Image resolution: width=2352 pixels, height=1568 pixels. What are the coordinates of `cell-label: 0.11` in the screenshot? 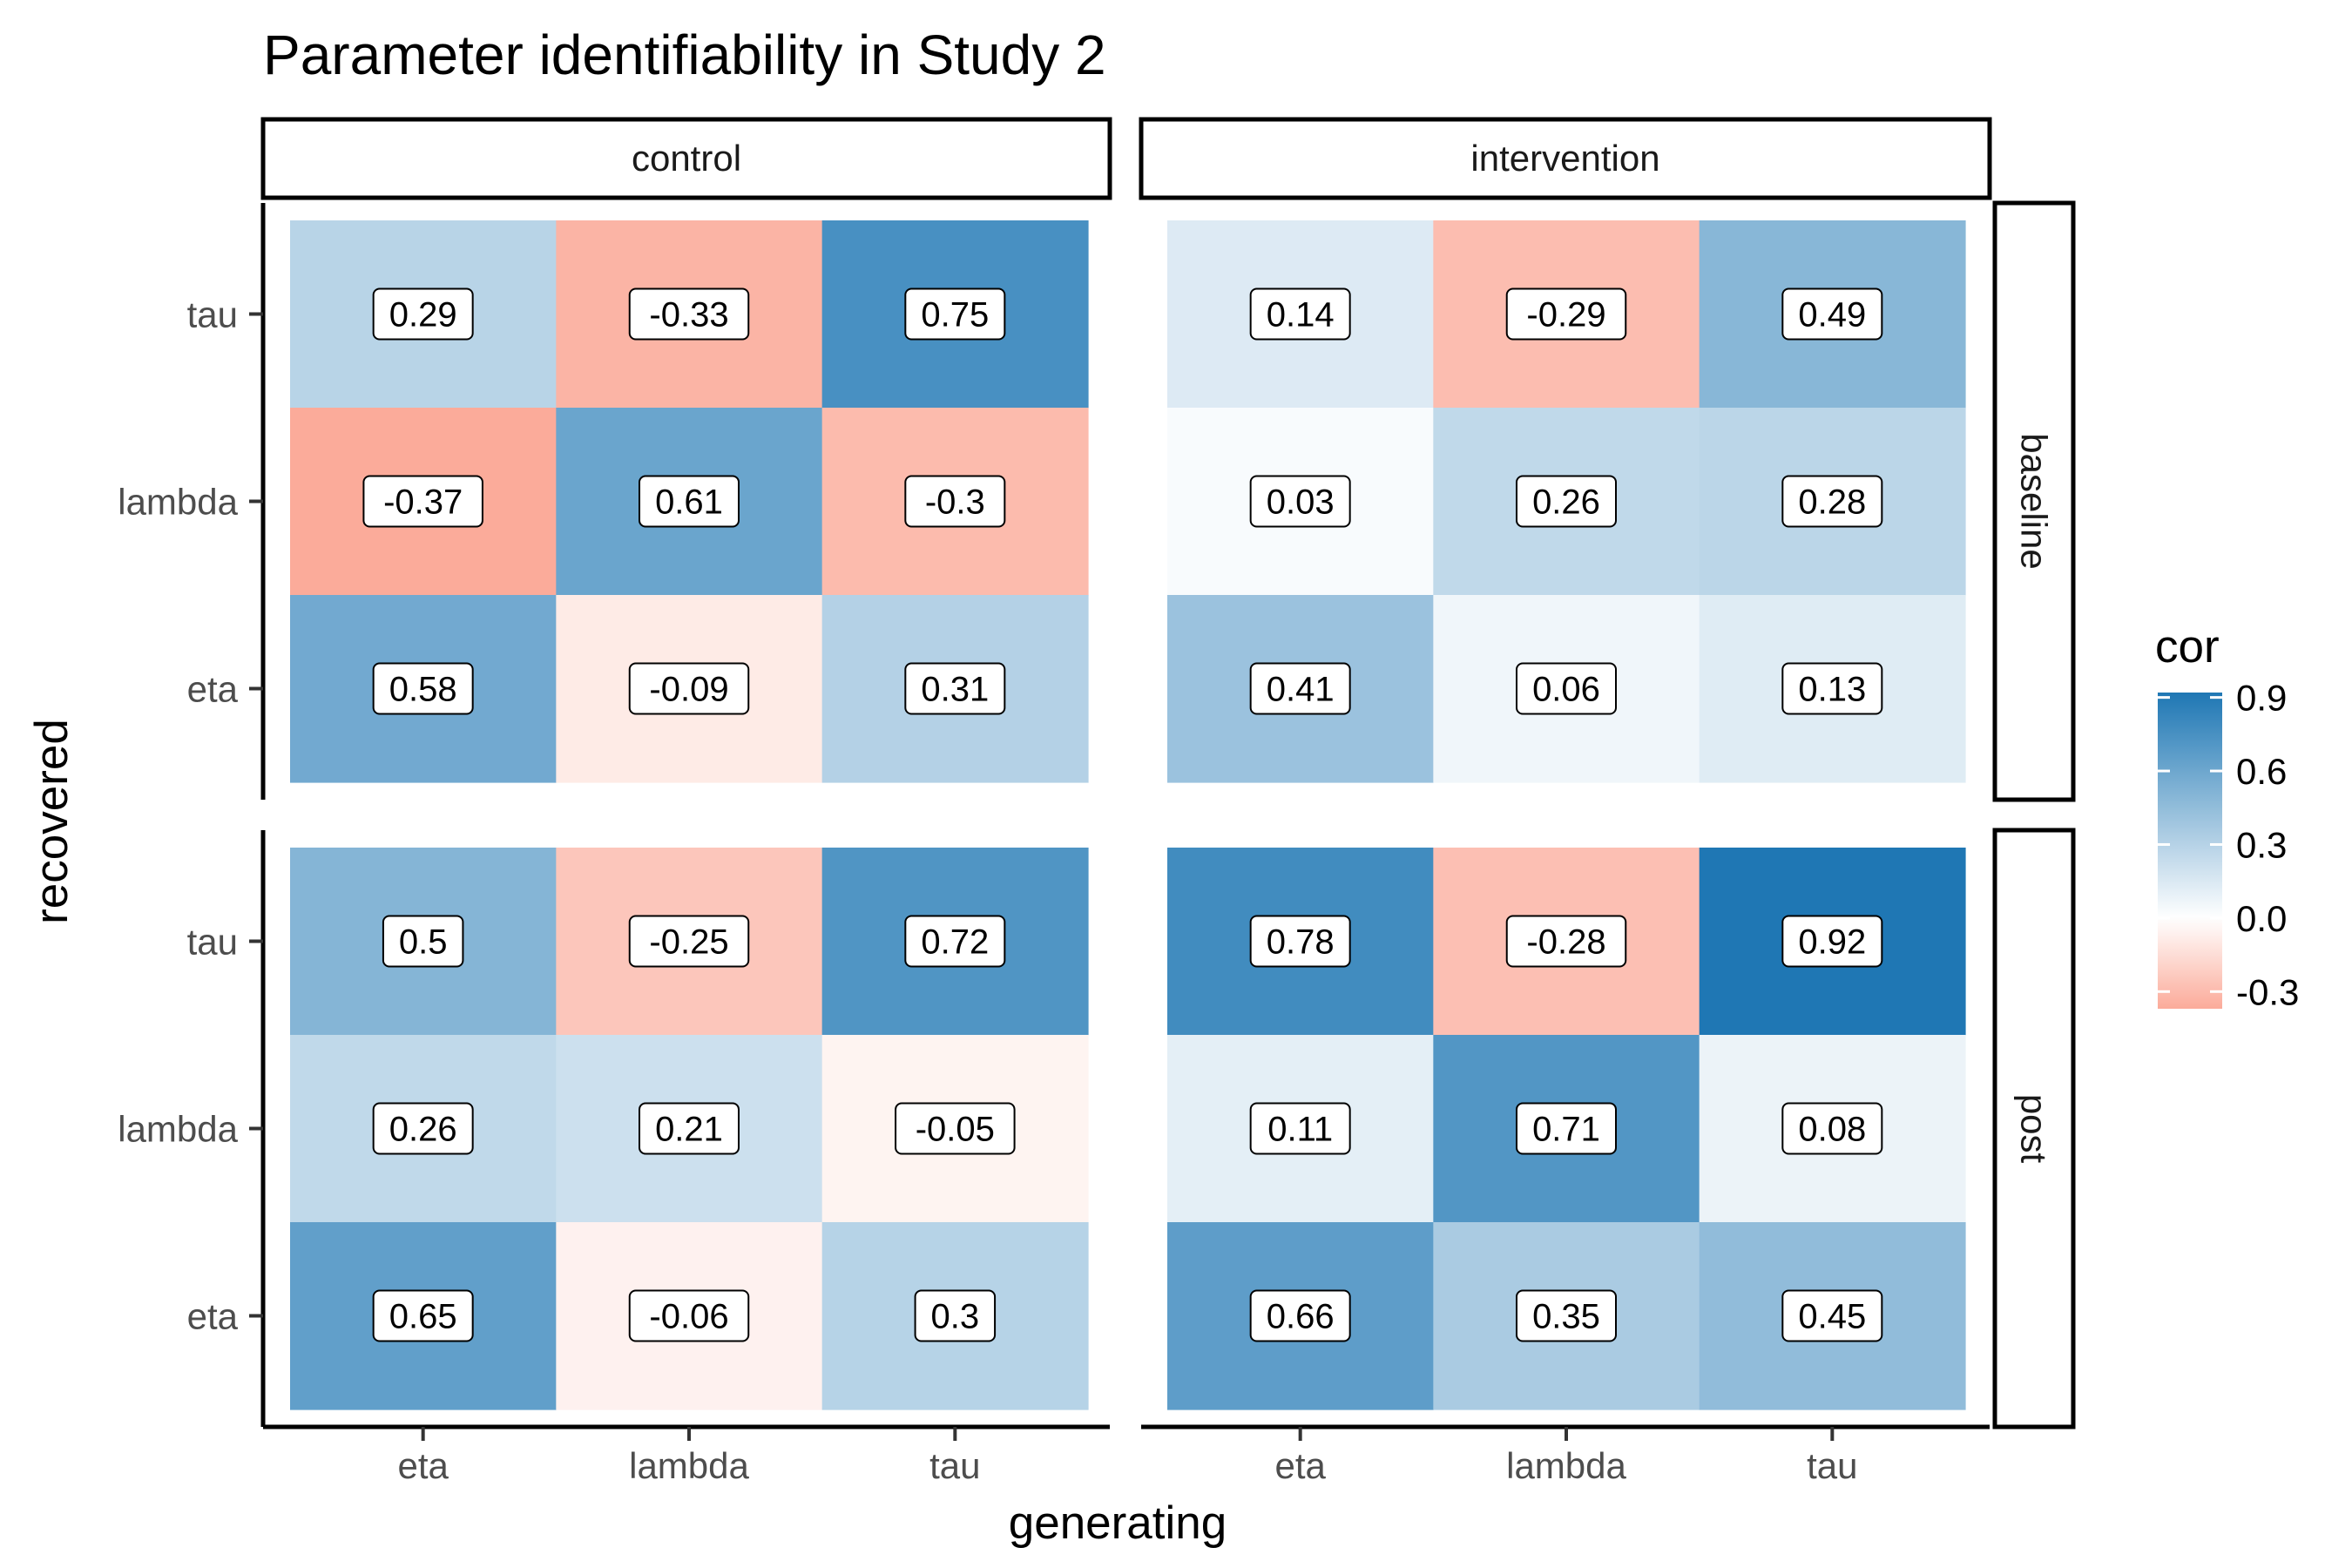 It's located at (1300, 1130).